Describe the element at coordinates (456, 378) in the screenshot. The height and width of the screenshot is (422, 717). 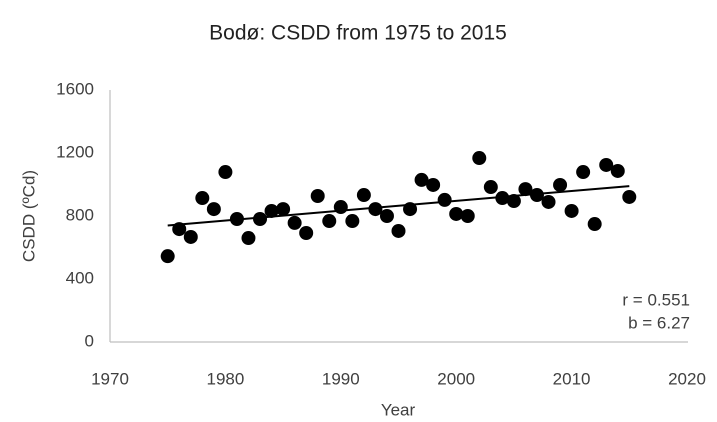
I see `x-tick-label: 2000` at that location.